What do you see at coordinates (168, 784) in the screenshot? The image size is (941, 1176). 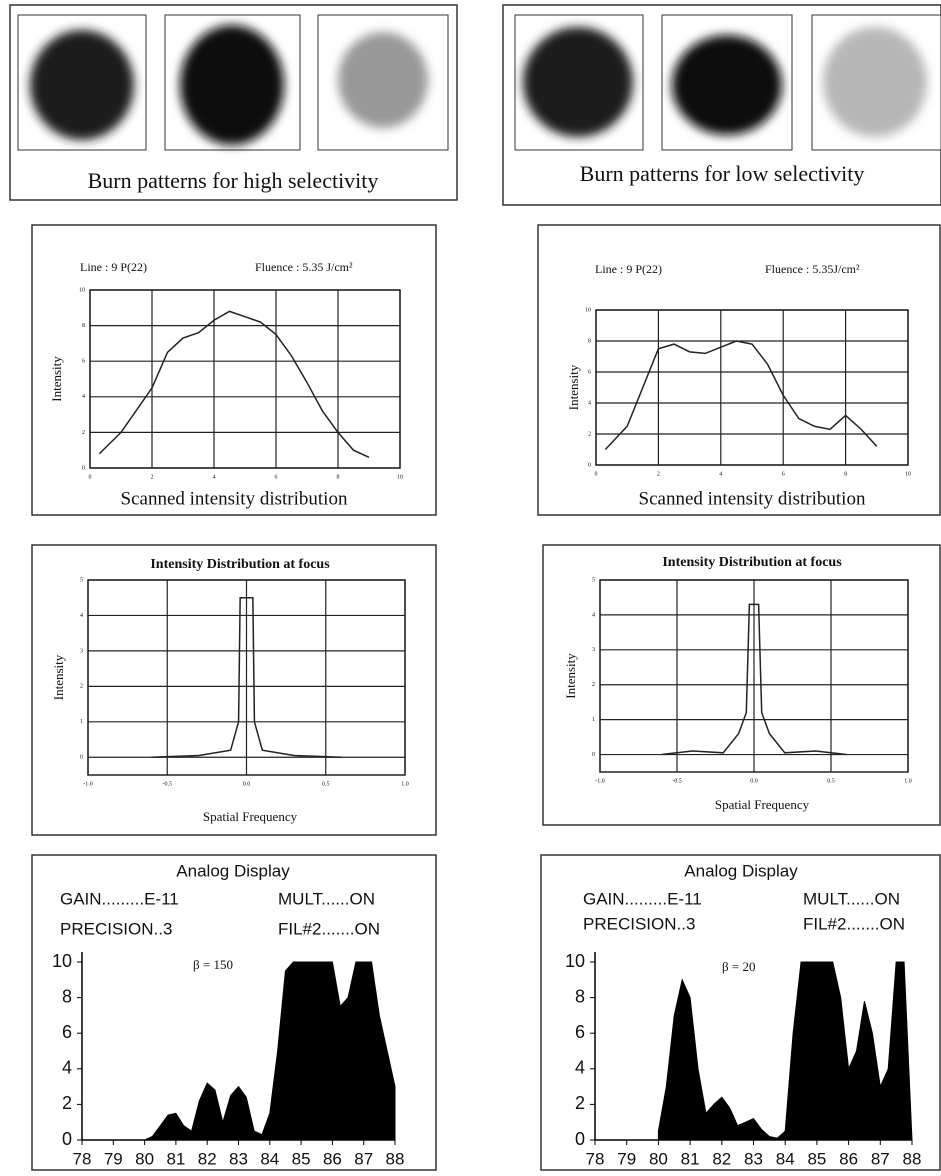 I see `x-tick-label: -0.5` at bounding box center [168, 784].